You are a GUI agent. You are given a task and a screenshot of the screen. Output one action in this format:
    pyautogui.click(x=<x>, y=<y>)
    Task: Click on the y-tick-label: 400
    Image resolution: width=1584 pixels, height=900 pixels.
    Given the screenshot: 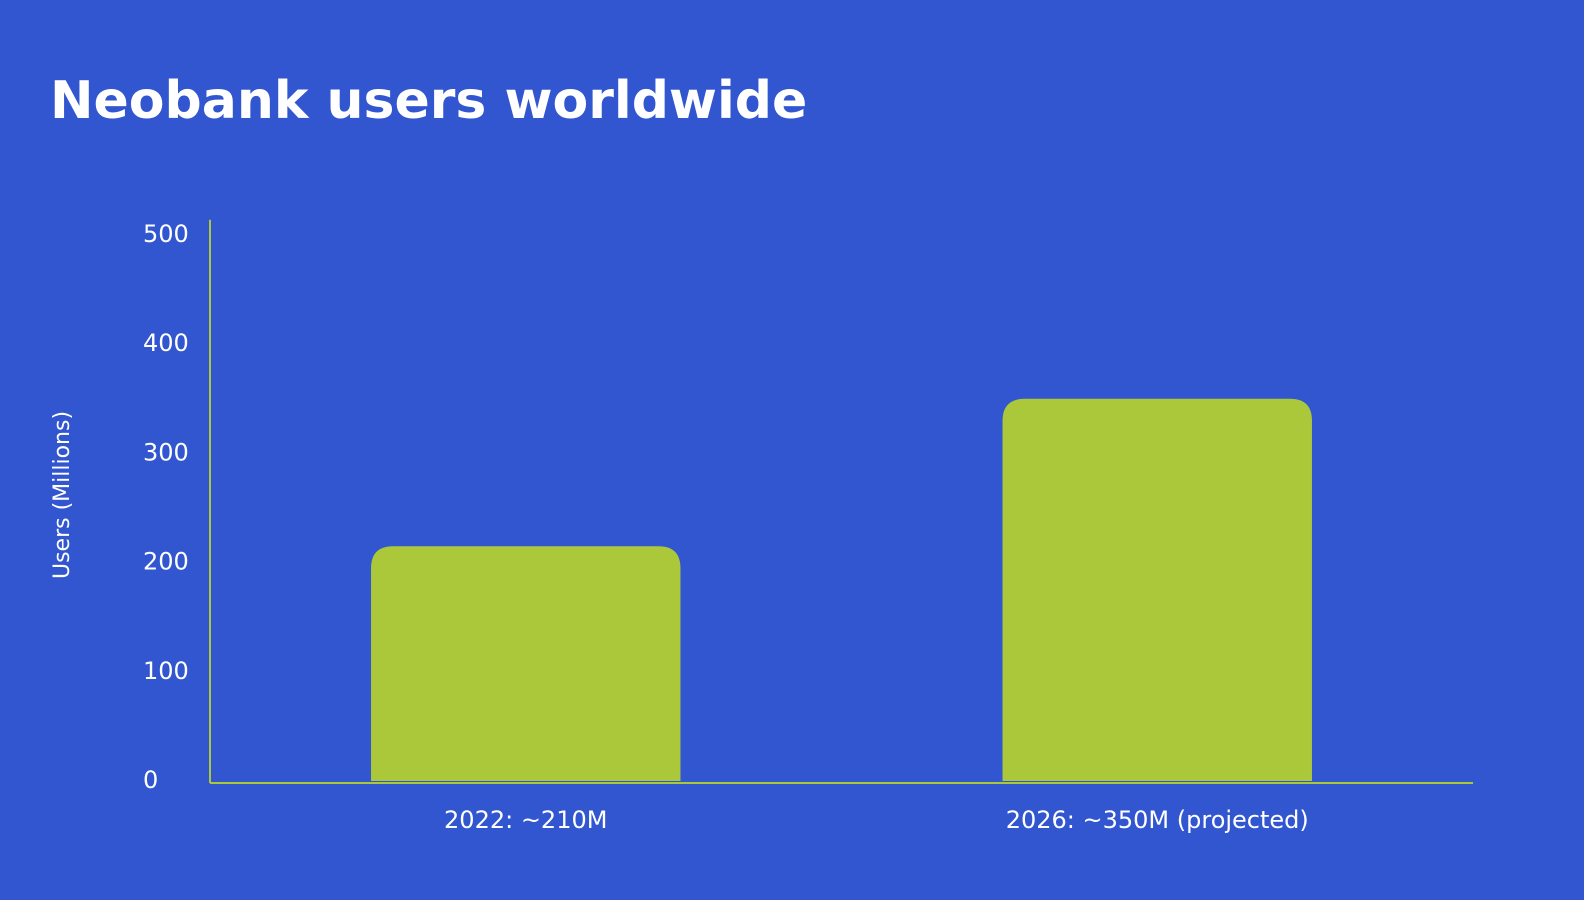 What is the action you would take?
    pyautogui.click(x=166, y=343)
    